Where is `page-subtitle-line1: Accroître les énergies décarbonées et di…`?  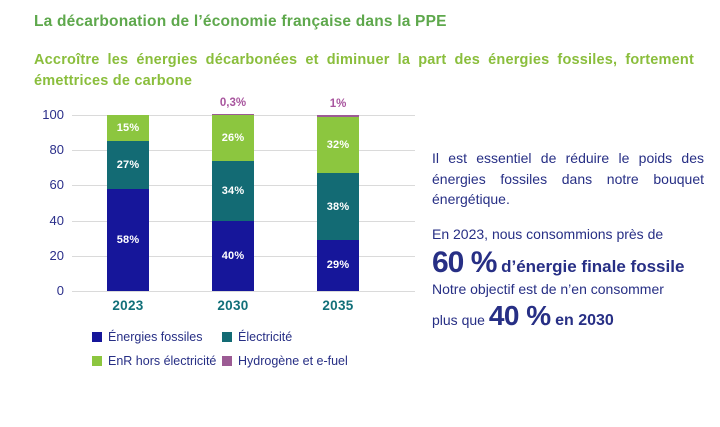 page-subtitle-line1: Accroître les énergies décarbonées et di… is located at coordinates (364, 60).